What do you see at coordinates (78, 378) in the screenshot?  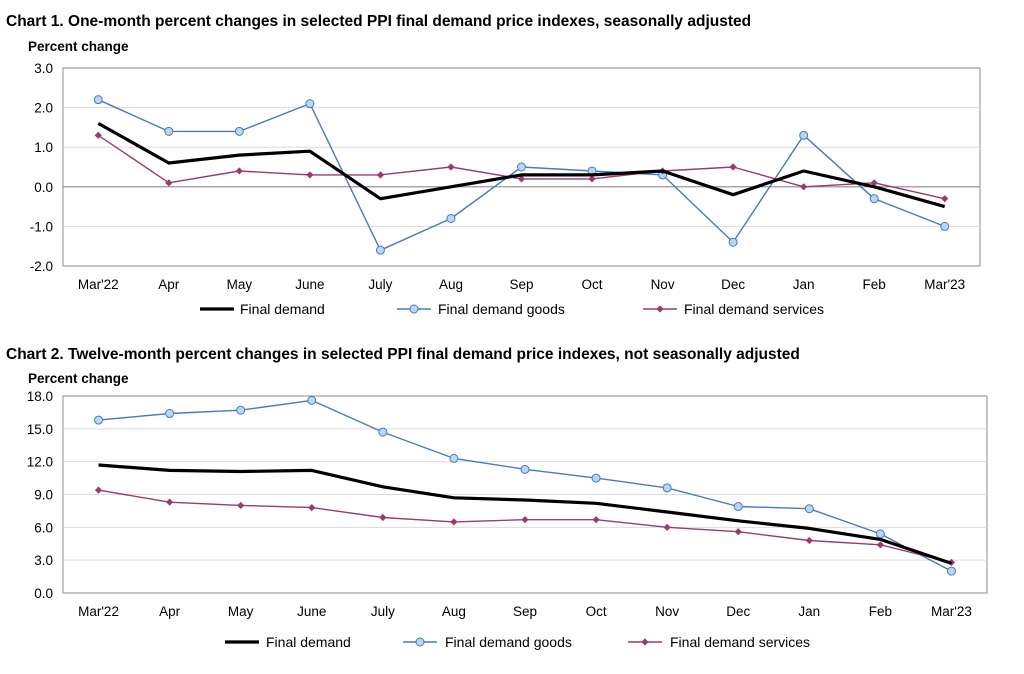 I see `chart-2-y-axis-label: Percent change` at bounding box center [78, 378].